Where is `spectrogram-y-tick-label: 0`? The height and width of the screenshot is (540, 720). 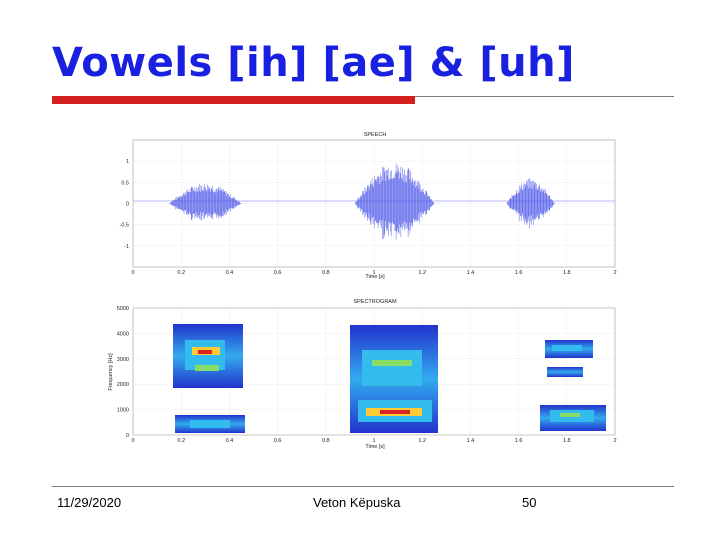 spectrogram-y-tick-label: 0 is located at coordinates (127, 436).